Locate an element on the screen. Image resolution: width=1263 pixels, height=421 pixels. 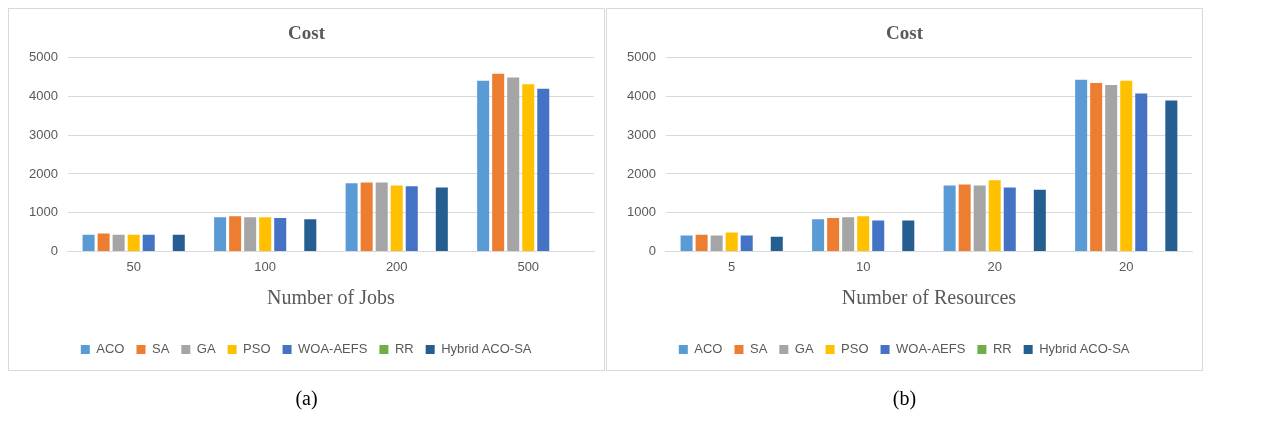
x-tick-label: 50 is located at coordinates (133, 266).